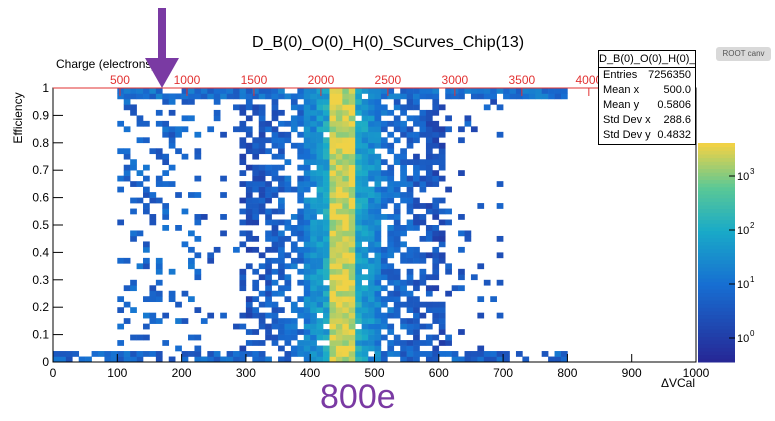 The image size is (775, 421). What do you see at coordinates (669, 75) in the screenshot?
I see `stats-value: 7256350` at bounding box center [669, 75].